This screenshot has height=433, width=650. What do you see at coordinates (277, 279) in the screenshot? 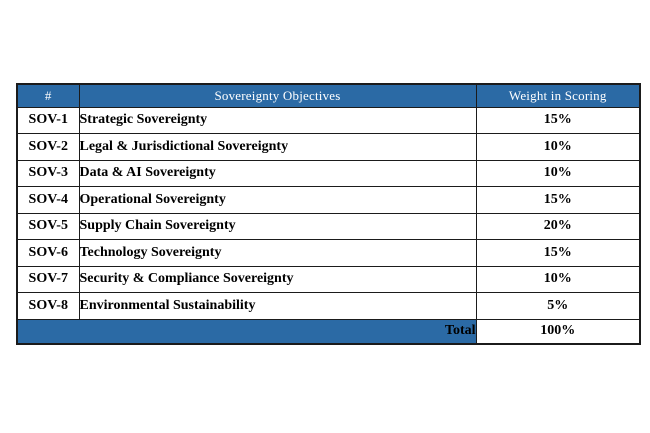
I see `objective-cell: Security & Compliance Sovereignty` at bounding box center [277, 279].